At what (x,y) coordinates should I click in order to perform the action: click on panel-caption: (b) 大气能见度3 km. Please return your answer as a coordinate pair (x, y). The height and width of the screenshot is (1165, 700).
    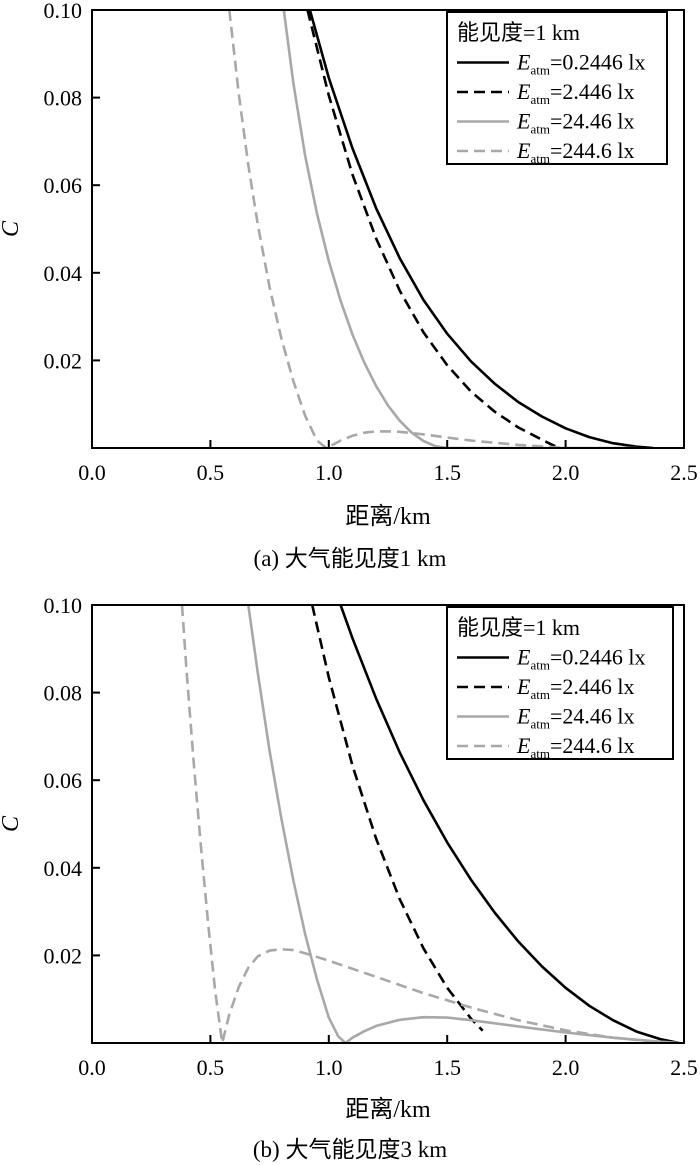
    Looking at the image, I should click on (350, 1149).